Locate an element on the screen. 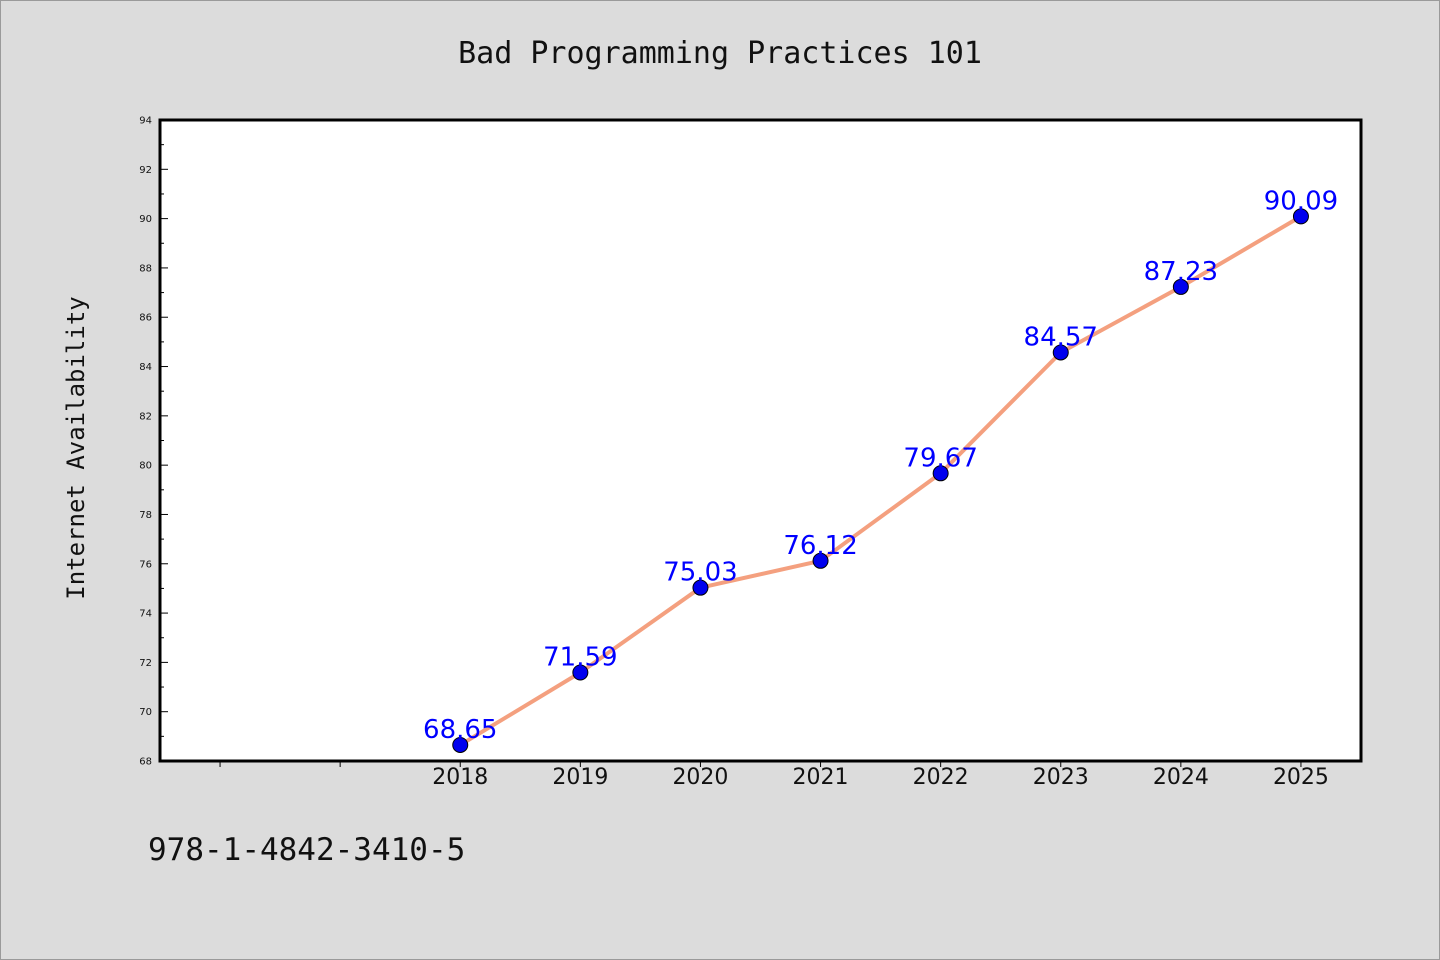  data-label: 71.59 is located at coordinates (580, 657).